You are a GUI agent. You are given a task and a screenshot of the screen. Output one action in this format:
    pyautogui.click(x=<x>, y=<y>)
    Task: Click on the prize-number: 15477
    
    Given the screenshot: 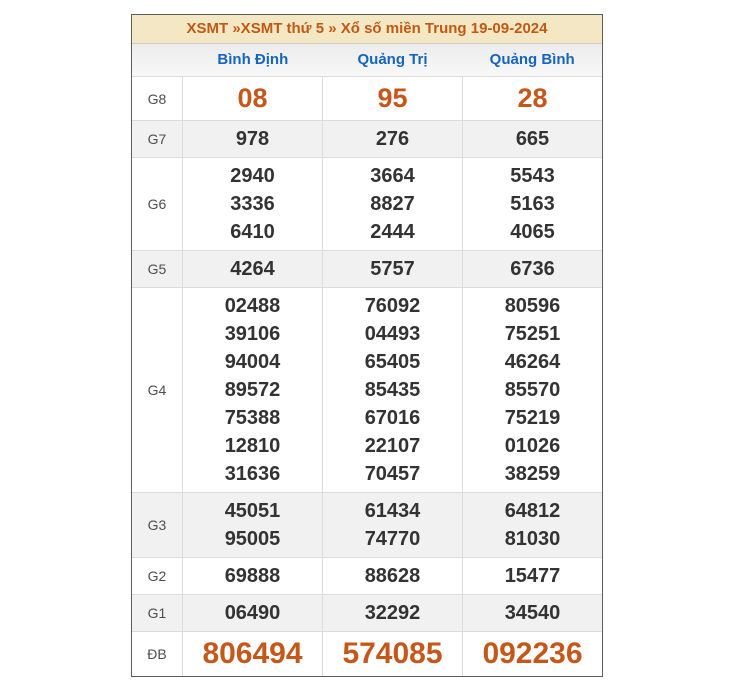 What is the action you would take?
    pyautogui.click(x=532, y=576)
    